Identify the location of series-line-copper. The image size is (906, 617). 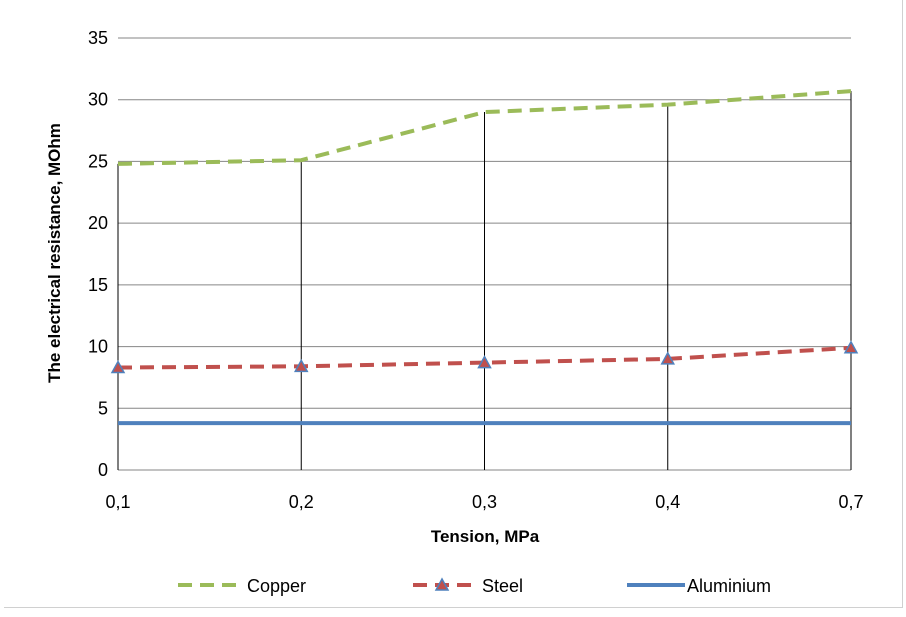
(484, 127).